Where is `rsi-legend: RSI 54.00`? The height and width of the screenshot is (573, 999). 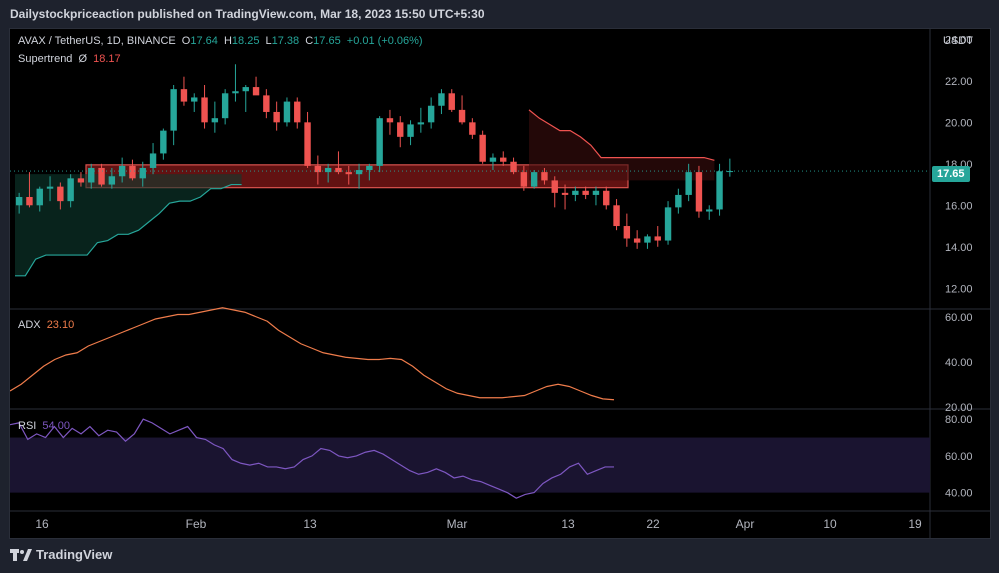
rsi-legend: RSI 54.00 is located at coordinates (45, 426).